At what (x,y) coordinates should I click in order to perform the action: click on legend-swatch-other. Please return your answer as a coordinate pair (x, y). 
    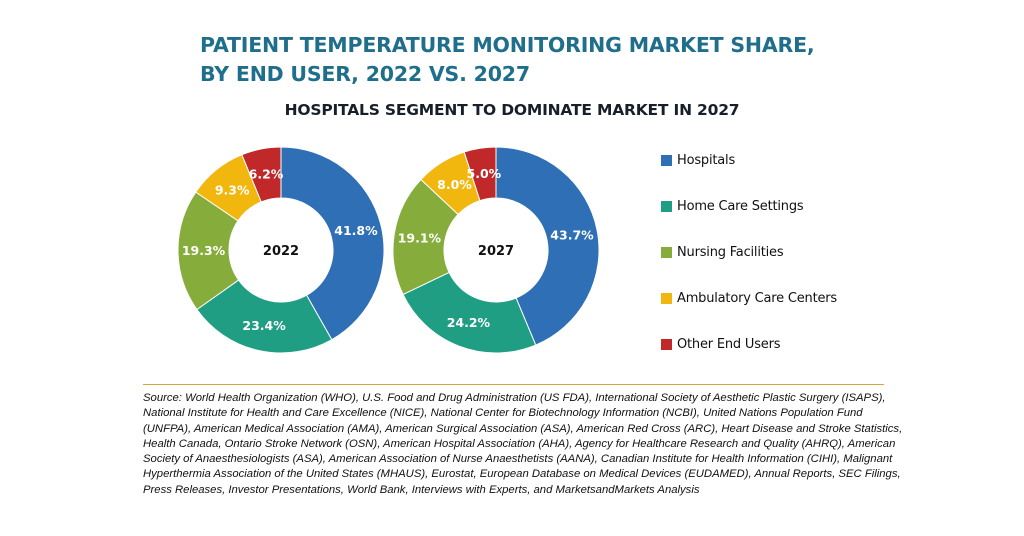
    Looking at the image, I should click on (666, 344).